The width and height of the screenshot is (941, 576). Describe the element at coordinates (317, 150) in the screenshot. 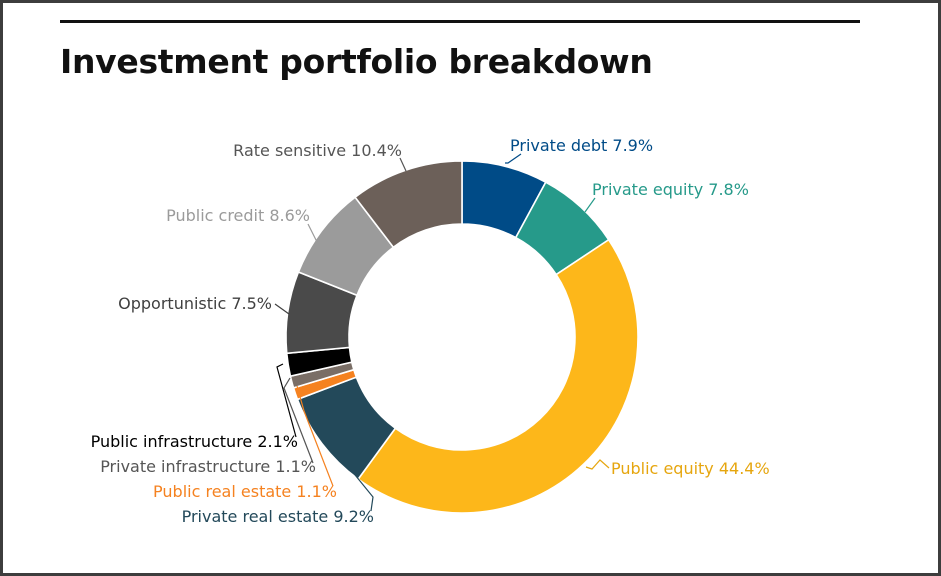

I see `slice-label-rate-sensitive: Rate sensitive 10.4%` at that location.